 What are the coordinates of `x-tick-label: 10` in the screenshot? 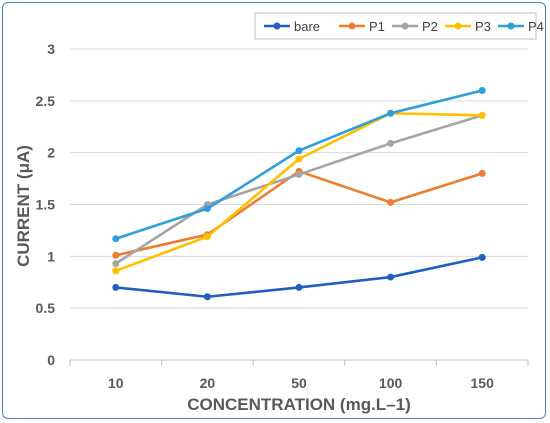 It's located at (116, 383).